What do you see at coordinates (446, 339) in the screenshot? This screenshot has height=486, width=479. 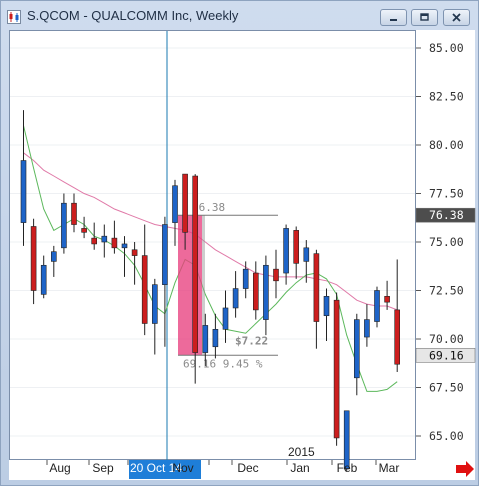 I see `y-tick-label: 70.00` at bounding box center [446, 339].